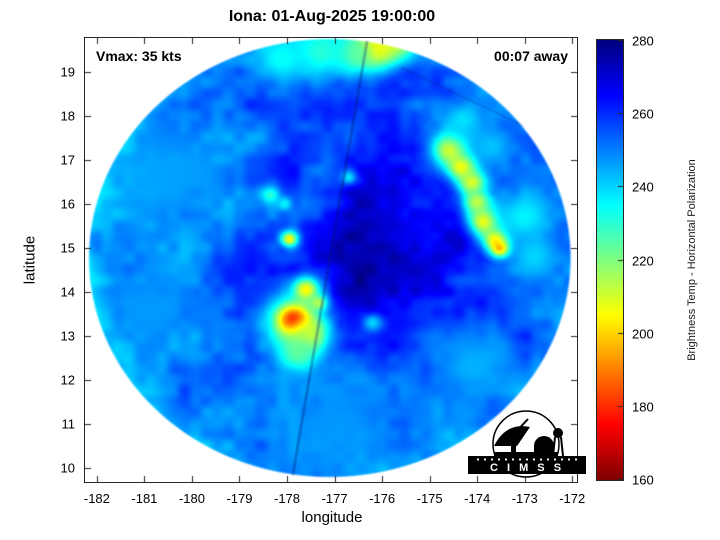 This screenshot has height=540, width=720. What do you see at coordinates (382, 498) in the screenshot?
I see `x-tick-label: -176` at bounding box center [382, 498].